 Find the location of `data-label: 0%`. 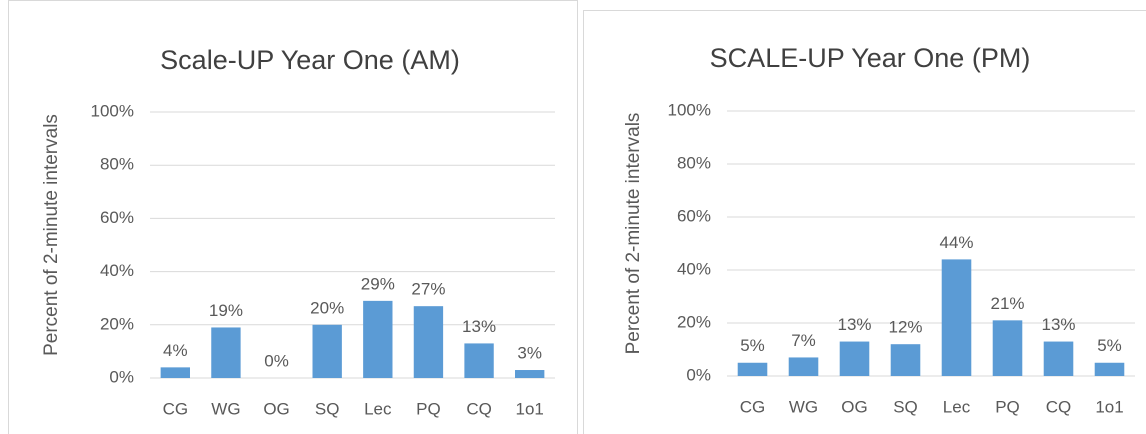

data-label: 0% is located at coordinates (276, 360).